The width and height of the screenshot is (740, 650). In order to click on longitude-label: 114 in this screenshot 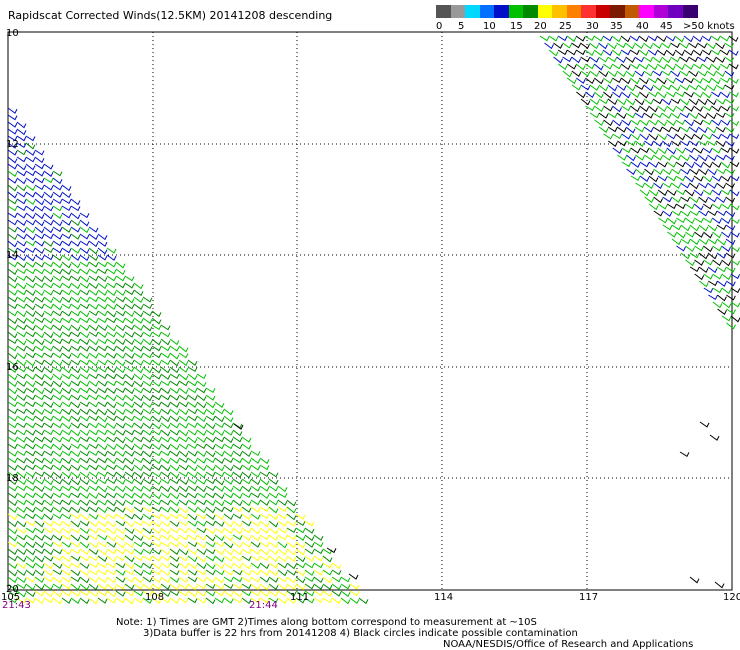, I will do `click(444, 597)`.